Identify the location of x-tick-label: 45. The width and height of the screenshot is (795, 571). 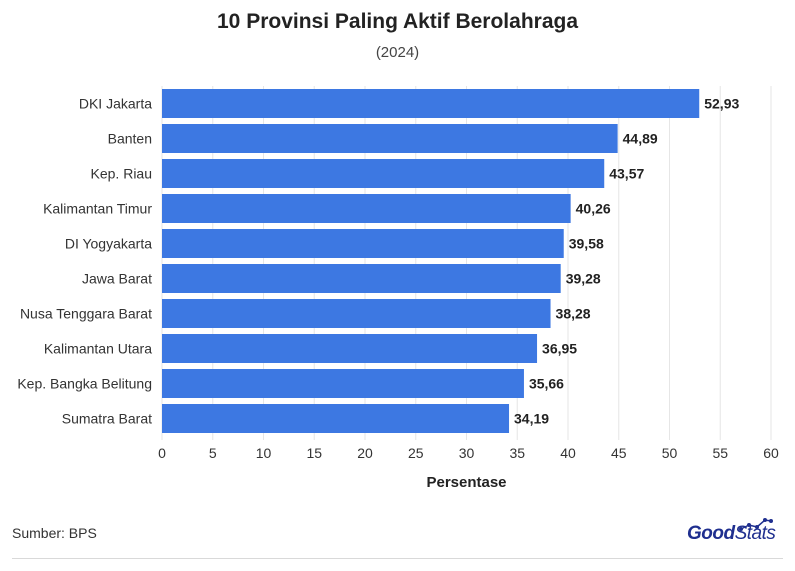
(619, 453).